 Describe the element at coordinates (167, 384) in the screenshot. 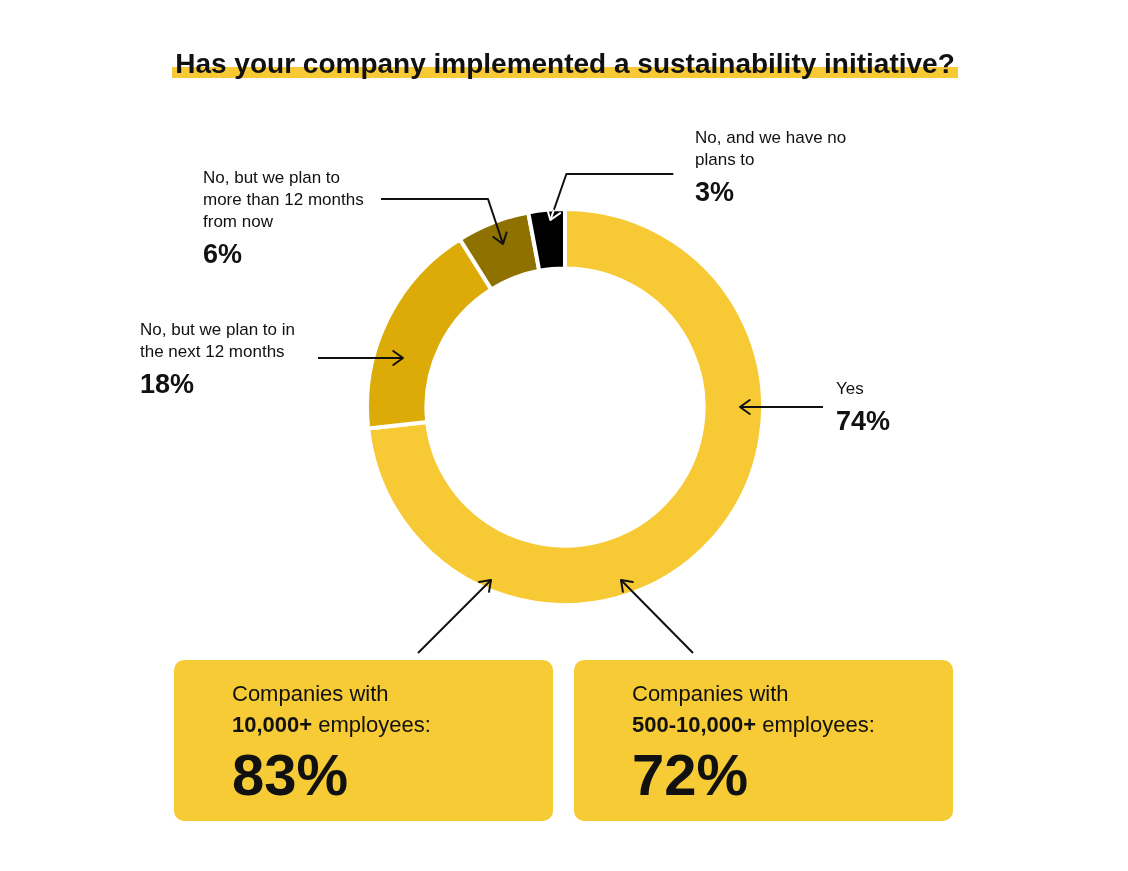

I see `data-label: 18%` at that location.